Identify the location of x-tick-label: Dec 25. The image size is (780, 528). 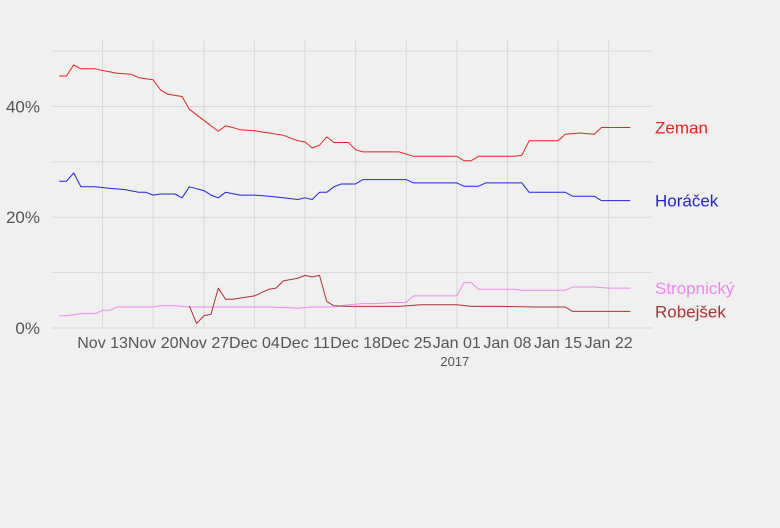
(406, 343).